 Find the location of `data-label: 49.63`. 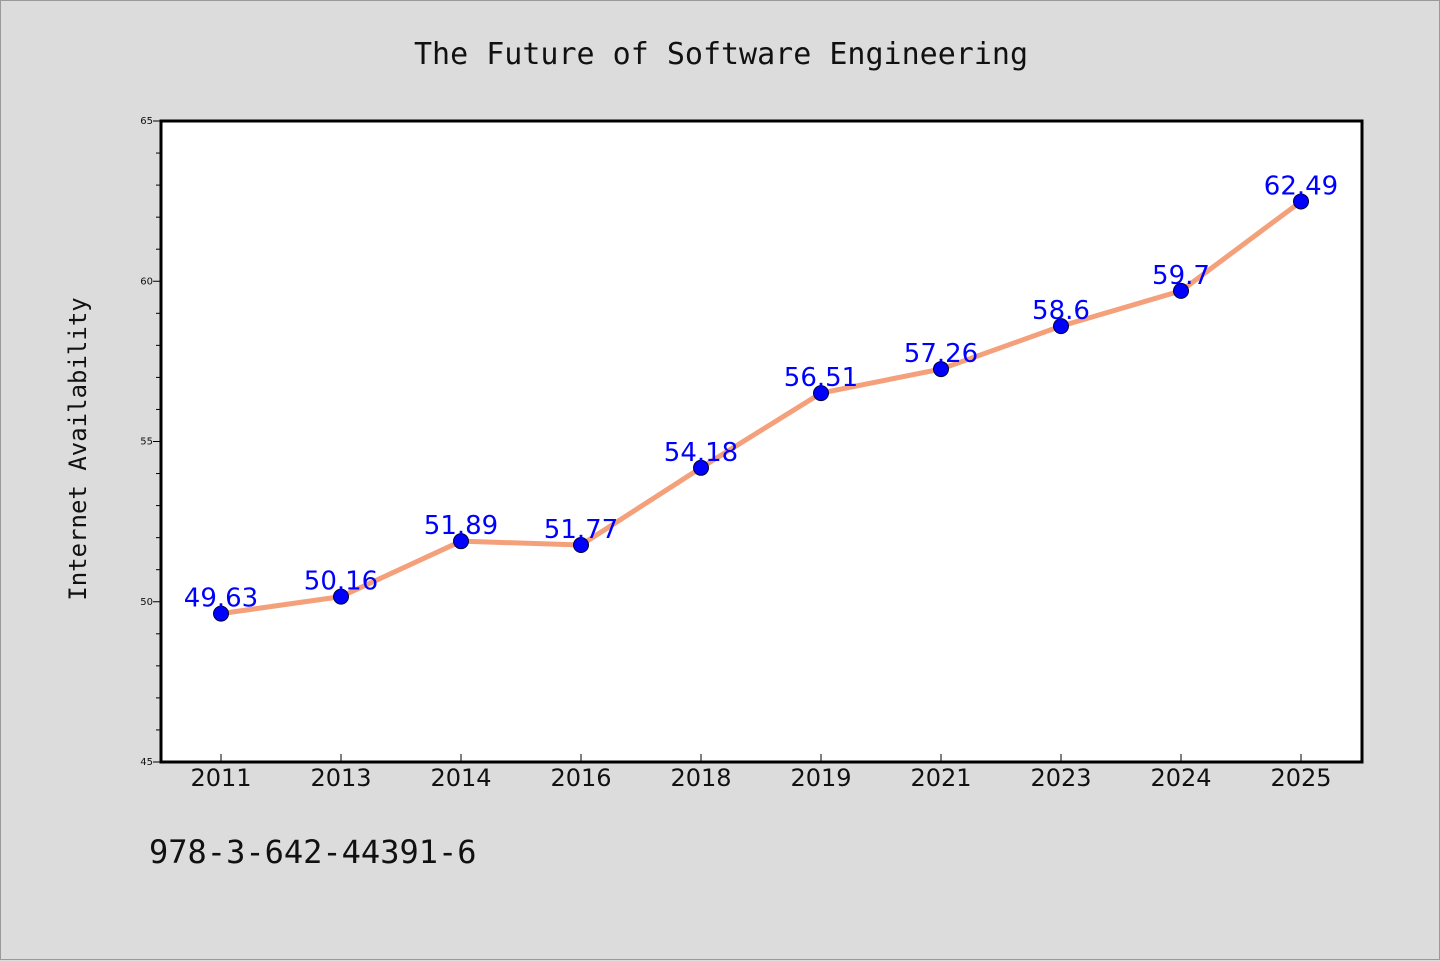

data-label: 49.63 is located at coordinates (221, 599).